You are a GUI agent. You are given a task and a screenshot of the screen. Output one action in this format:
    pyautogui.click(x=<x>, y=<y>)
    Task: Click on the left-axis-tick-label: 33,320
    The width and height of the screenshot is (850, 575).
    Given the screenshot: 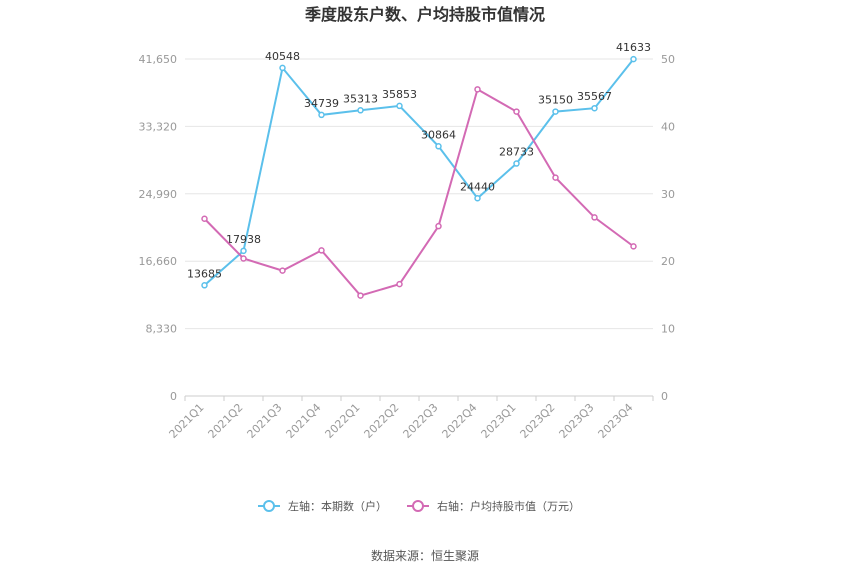 What is the action you would take?
    pyautogui.click(x=158, y=126)
    